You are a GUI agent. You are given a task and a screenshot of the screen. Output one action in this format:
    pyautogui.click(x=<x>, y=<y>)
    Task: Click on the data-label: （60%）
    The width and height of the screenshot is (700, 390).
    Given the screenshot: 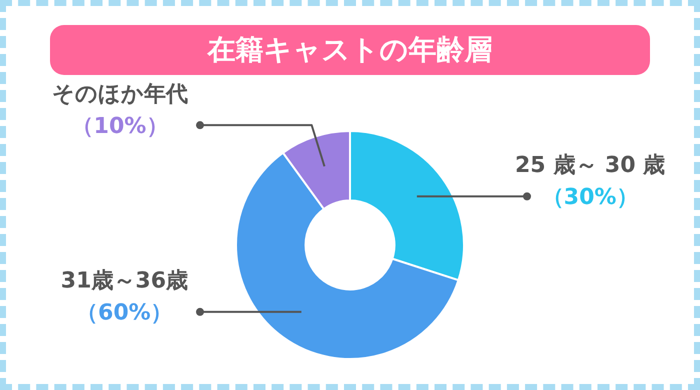 What is the action you would take?
    pyautogui.click(x=124, y=313)
    